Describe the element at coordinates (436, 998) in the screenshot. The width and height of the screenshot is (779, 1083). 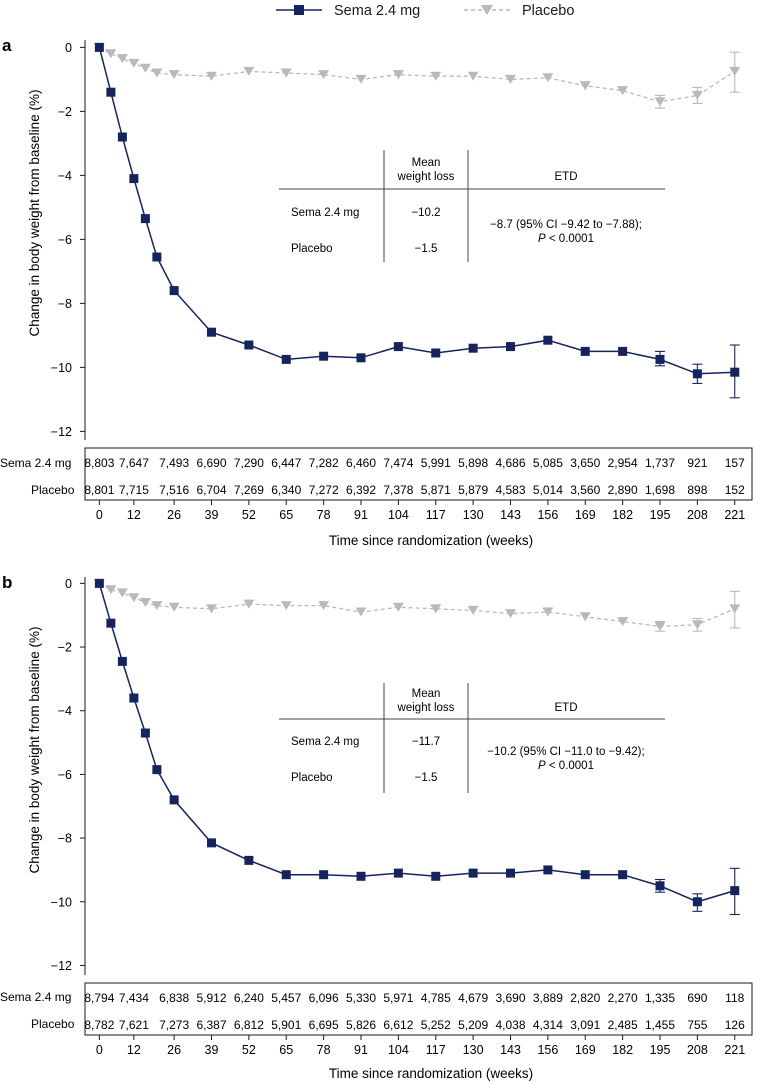
I see `panel-b-risk-sema-count: 4,785` at that location.